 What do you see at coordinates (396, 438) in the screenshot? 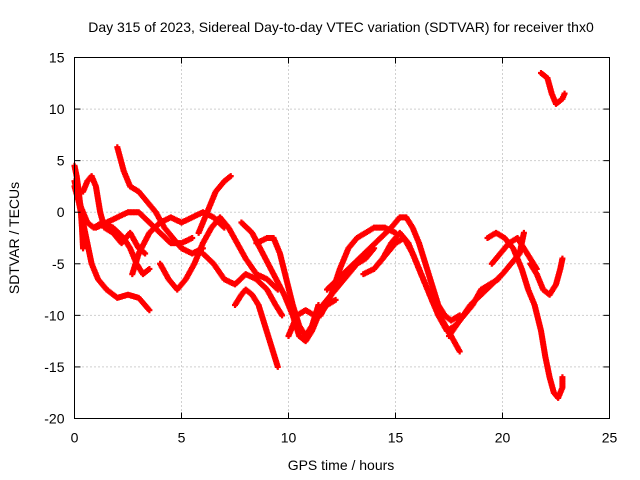
I see `x-tick-label: 15` at bounding box center [396, 438].